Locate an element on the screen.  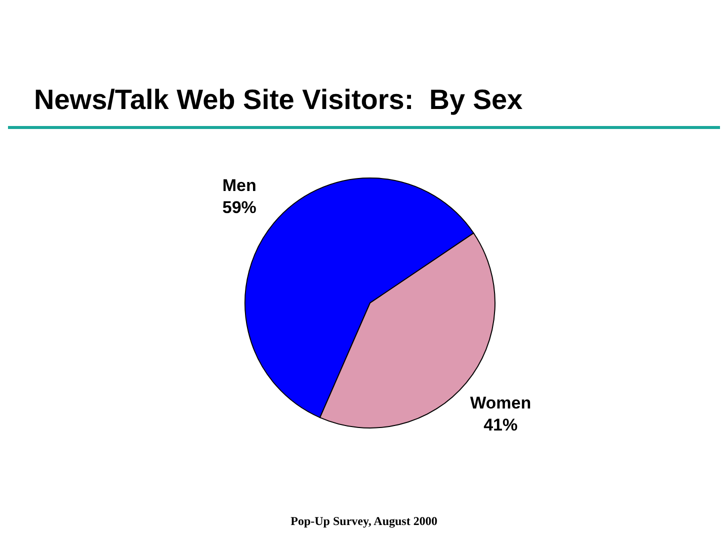
data-label: 59% is located at coordinates (239, 207).